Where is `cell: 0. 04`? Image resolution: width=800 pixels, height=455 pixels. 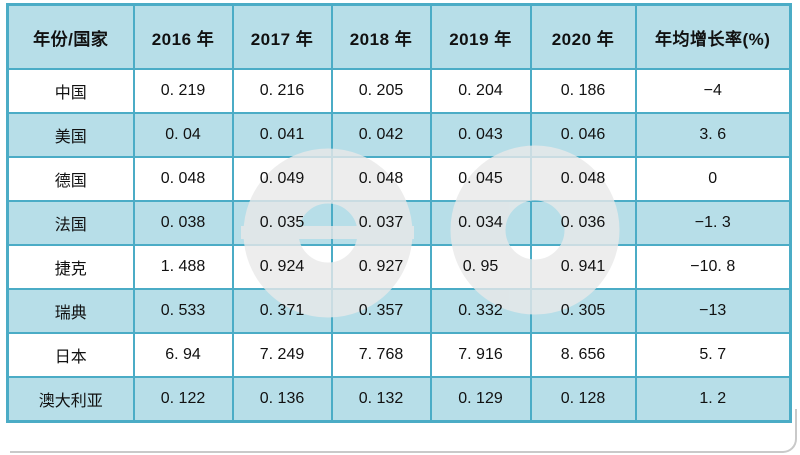
cell: 0. 04 is located at coordinates (183, 135).